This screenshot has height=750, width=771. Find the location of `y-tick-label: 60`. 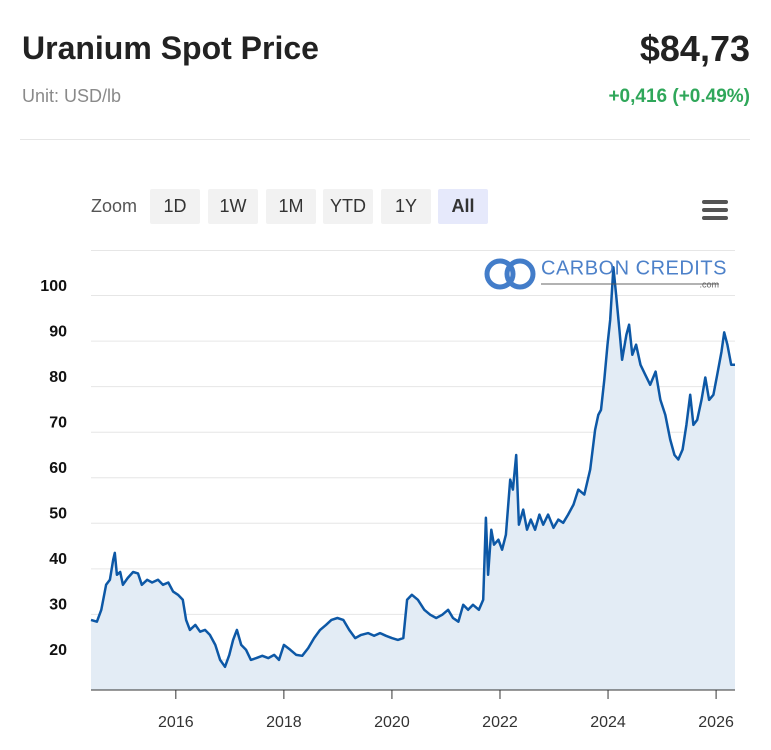

y-tick-label: 60 is located at coordinates (58, 468).